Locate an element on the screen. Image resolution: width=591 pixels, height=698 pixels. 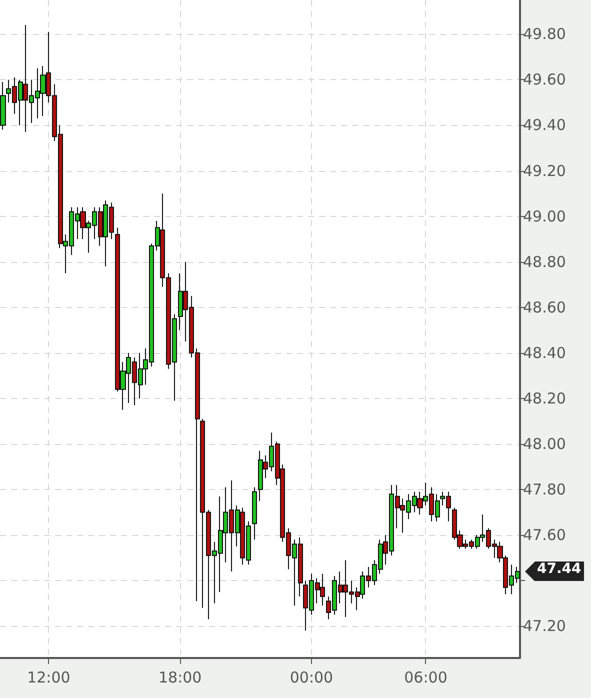
y-tick-label: 48.00 is located at coordinates (544, 443).